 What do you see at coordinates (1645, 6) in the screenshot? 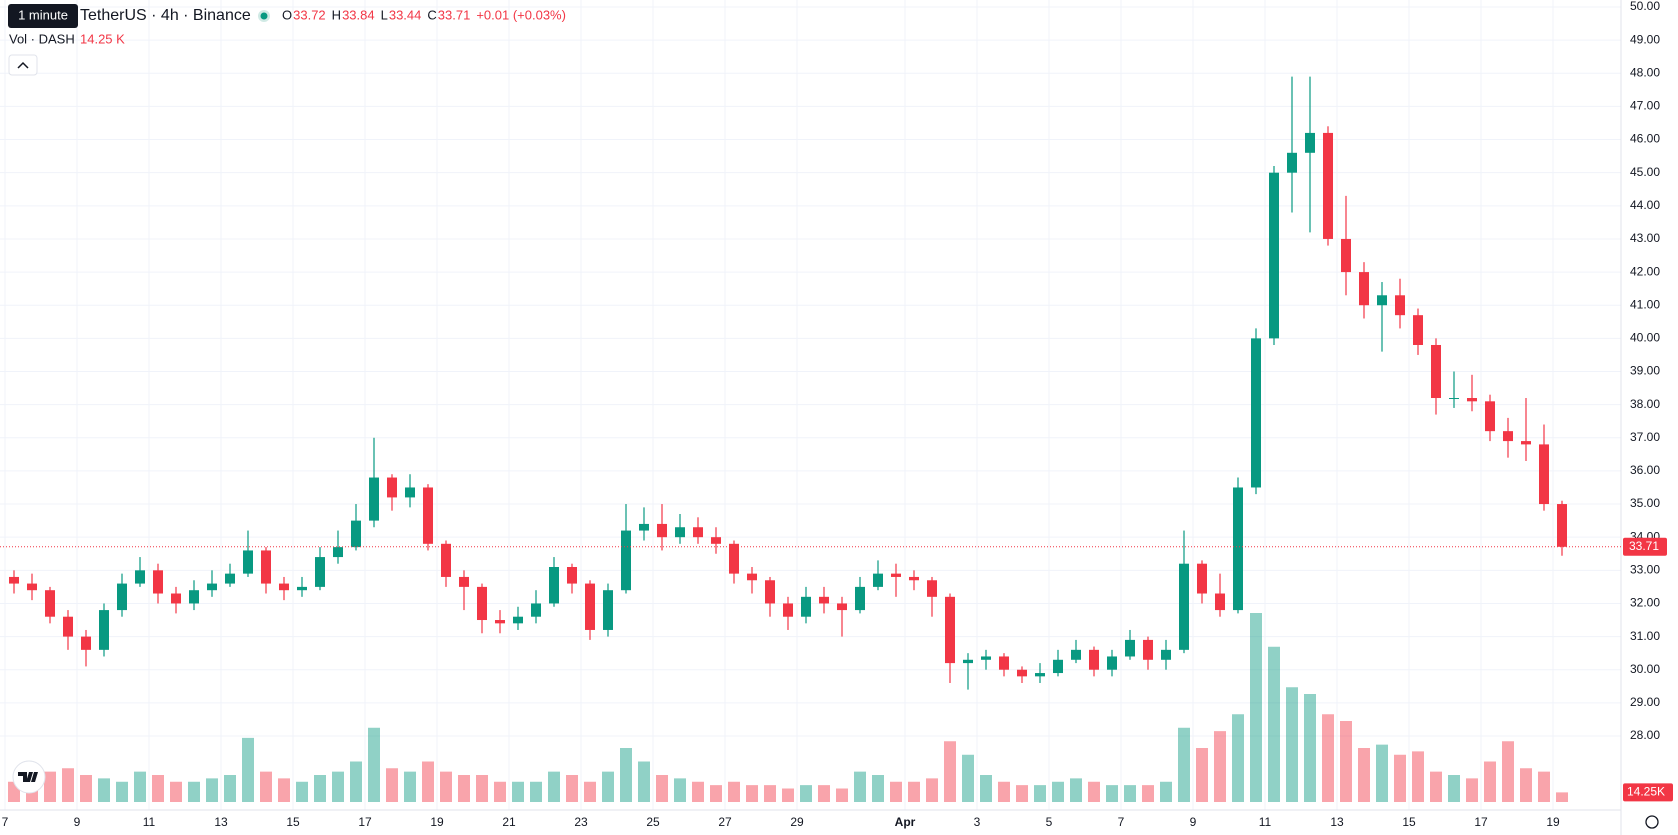
I see `y-tick-label: 50.00` at bounding box center [1645, 6].